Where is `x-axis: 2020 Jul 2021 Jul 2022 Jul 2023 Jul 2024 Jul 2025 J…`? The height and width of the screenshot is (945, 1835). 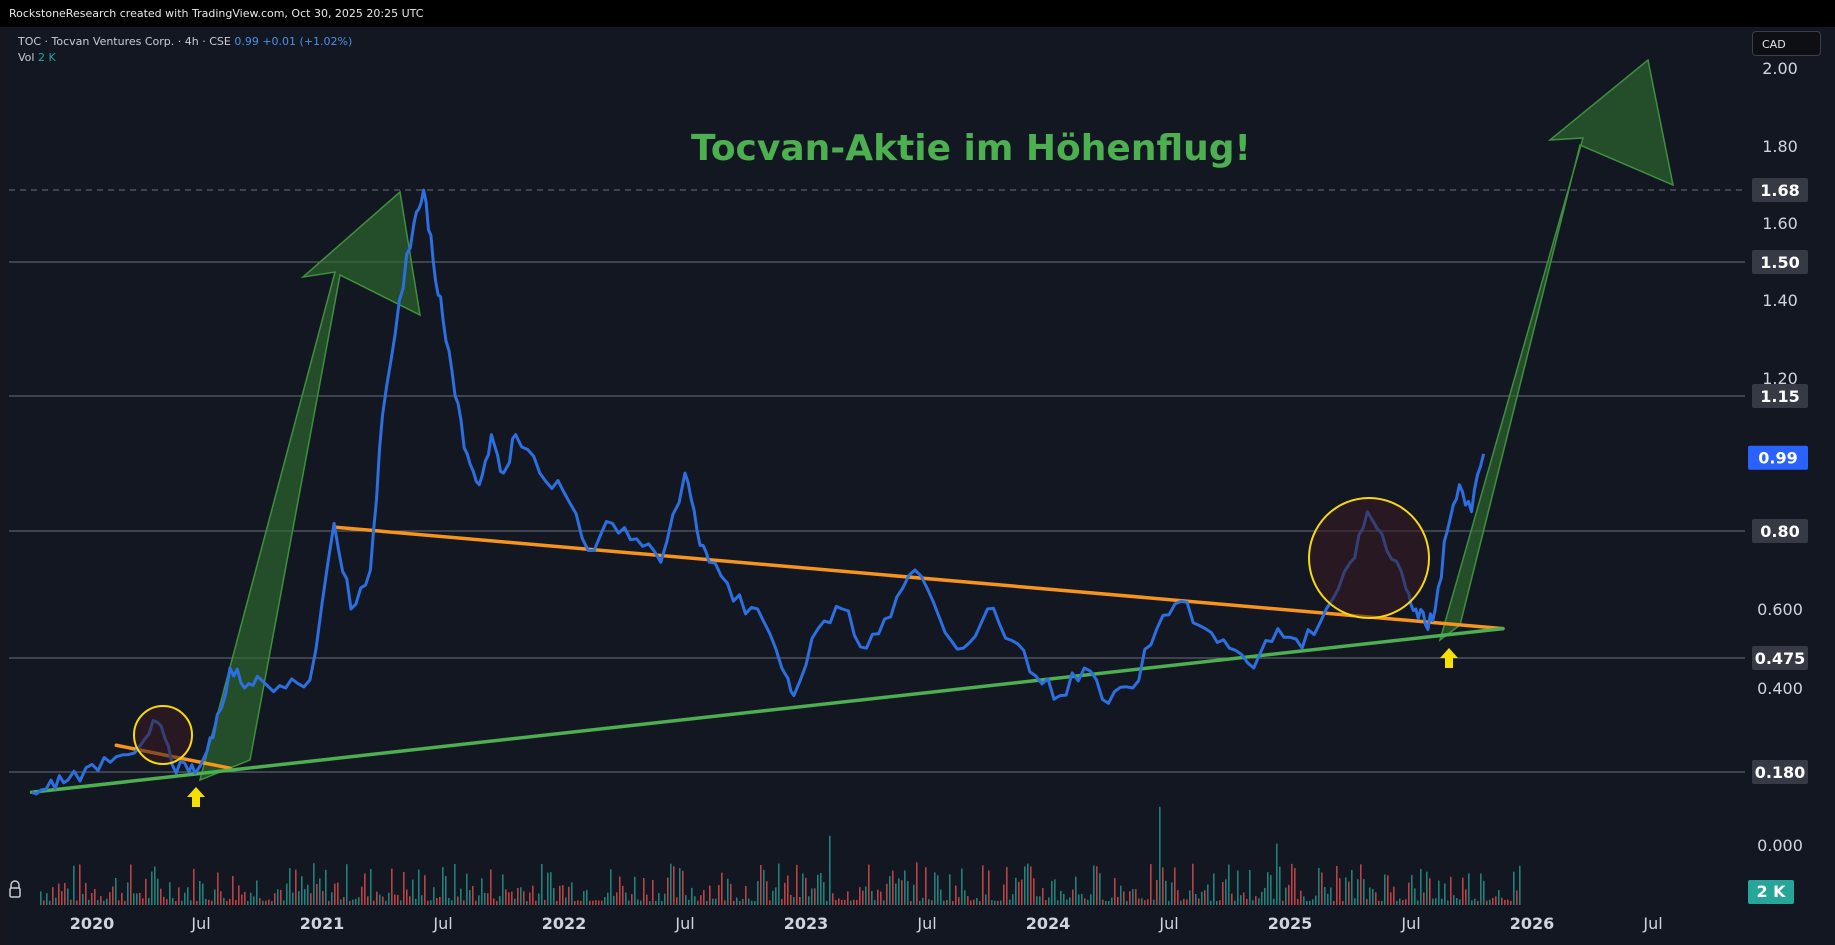 x-axis: 2020 Jul 2021 Jul 2022 Jul 2023 Jul 2024 Jul 2025 J… is located at coordinates (866, 923).